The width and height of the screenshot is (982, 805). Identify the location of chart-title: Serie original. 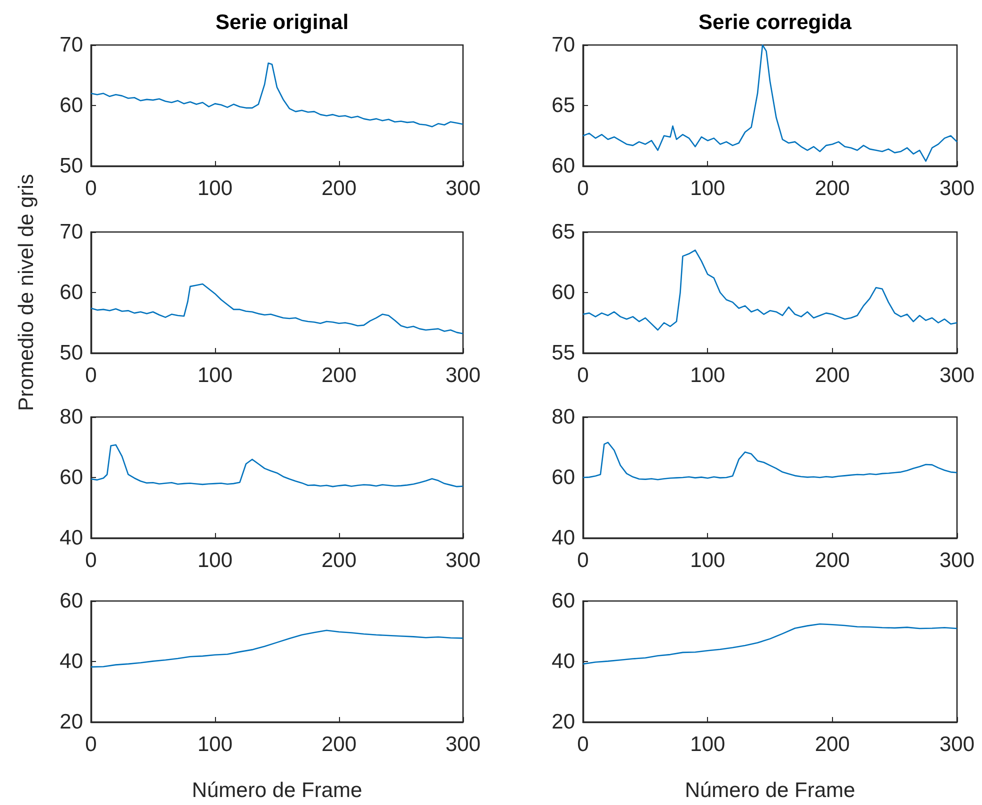
(282, 22).